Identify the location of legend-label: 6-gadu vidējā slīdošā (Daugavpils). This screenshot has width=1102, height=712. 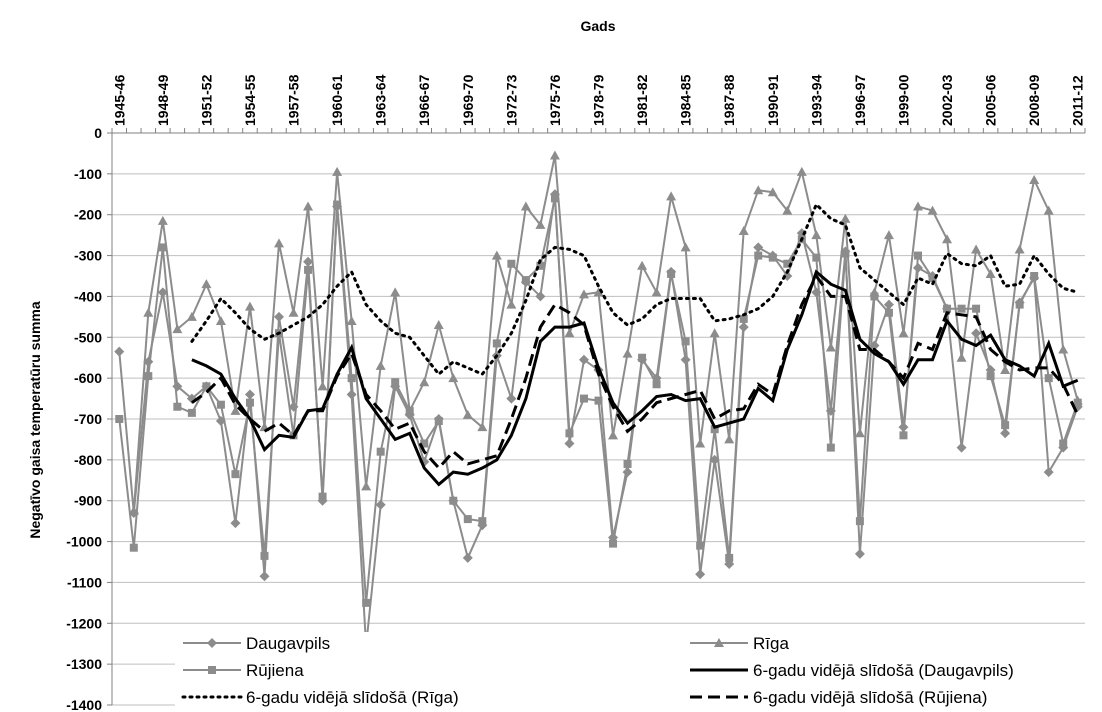
(883, 670).